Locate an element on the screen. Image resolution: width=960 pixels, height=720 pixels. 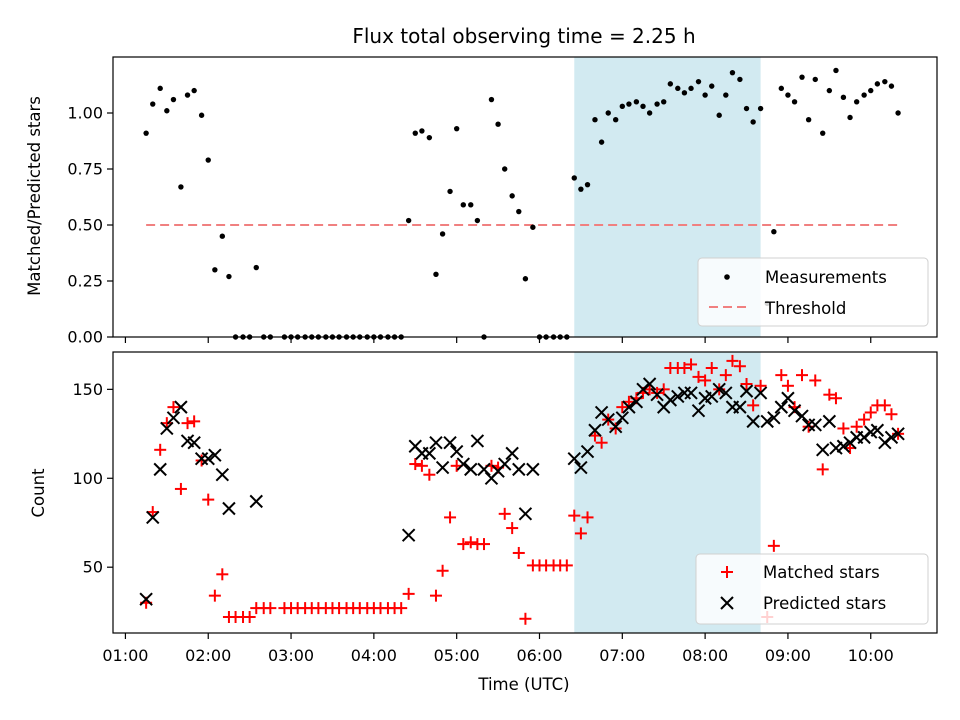
legend-threshold-label: Threshold is located at coordinates (805, 308).